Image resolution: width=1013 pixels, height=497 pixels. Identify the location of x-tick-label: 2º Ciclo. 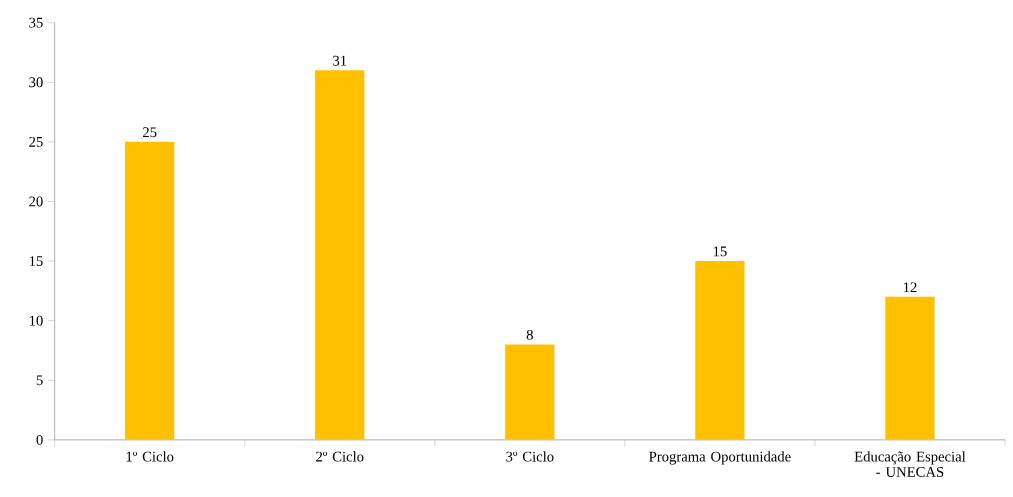
(340, 456).